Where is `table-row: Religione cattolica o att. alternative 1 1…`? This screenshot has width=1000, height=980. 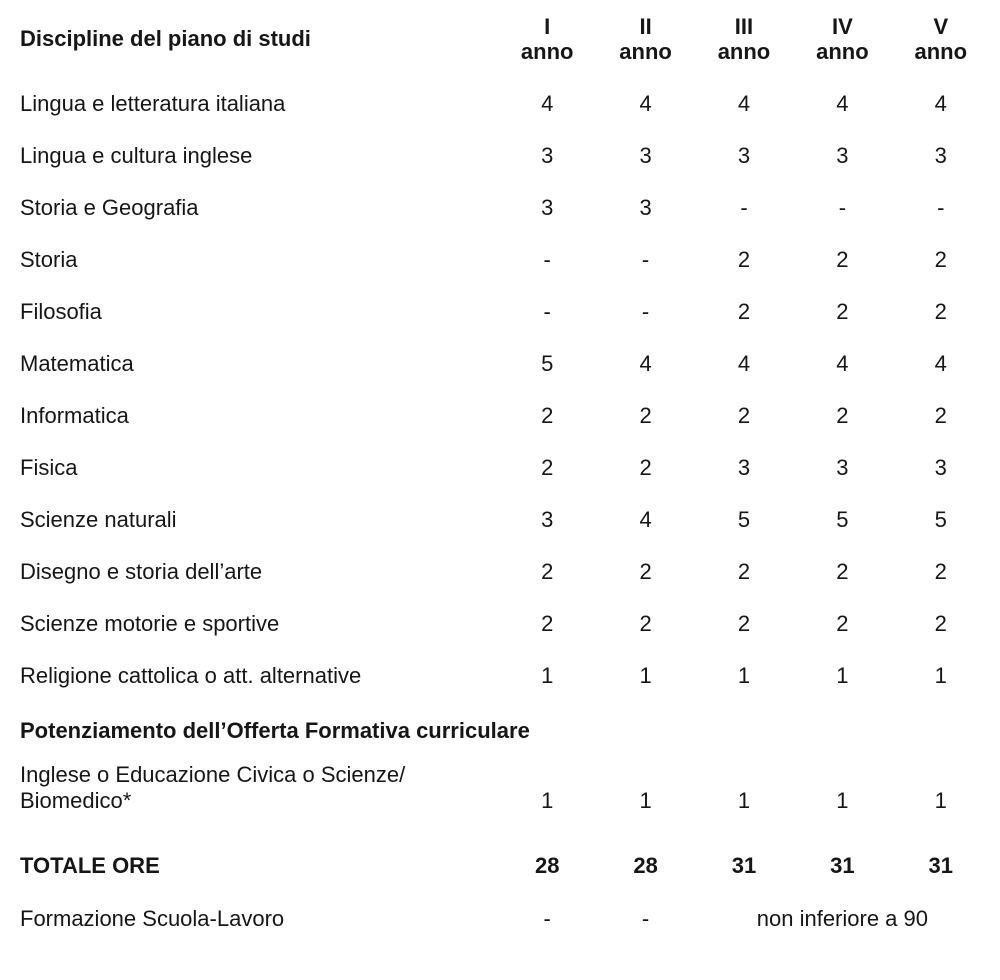 table-row: Religione cattolica o att. alternative 1 1… is located at coordinates (505, 676).